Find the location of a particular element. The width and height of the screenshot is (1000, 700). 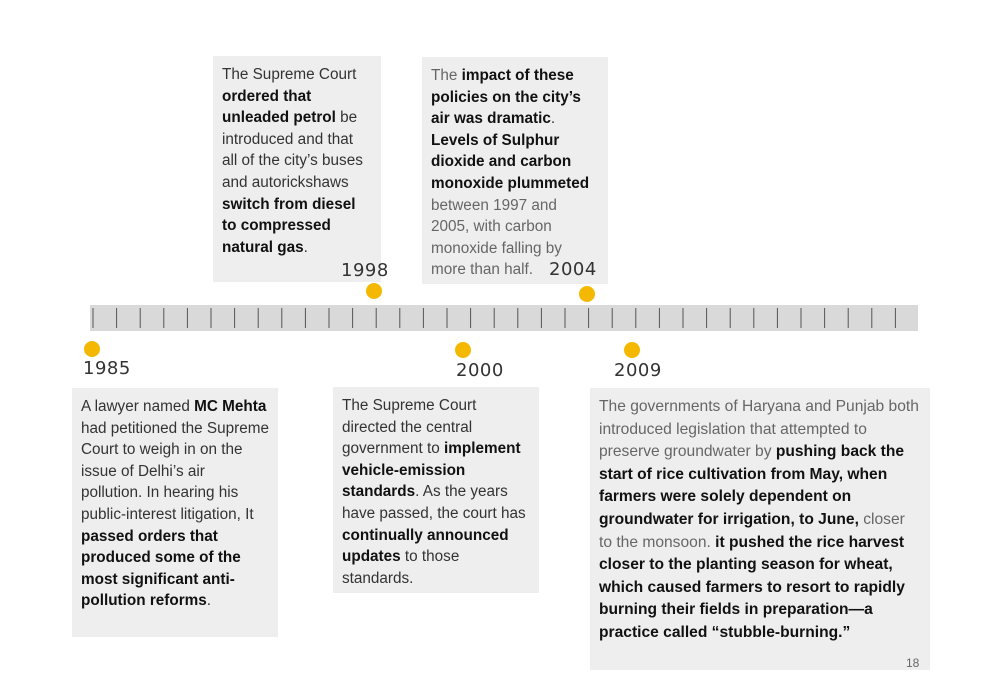

text-run: ordered that unleaded petrol is located at coordinates (279, 107).